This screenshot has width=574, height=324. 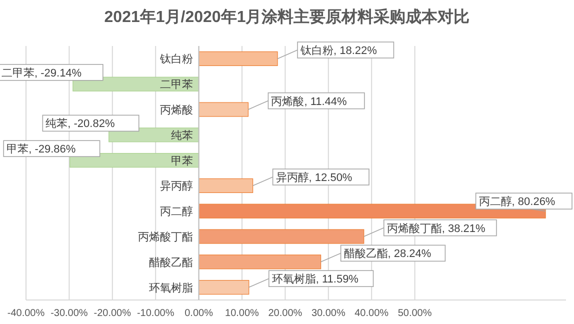 What do you see at coordinates (41, 149) in the screenshot?
I see `data-label: 甲苯, -29.86%` at bounding box center [41, 149].